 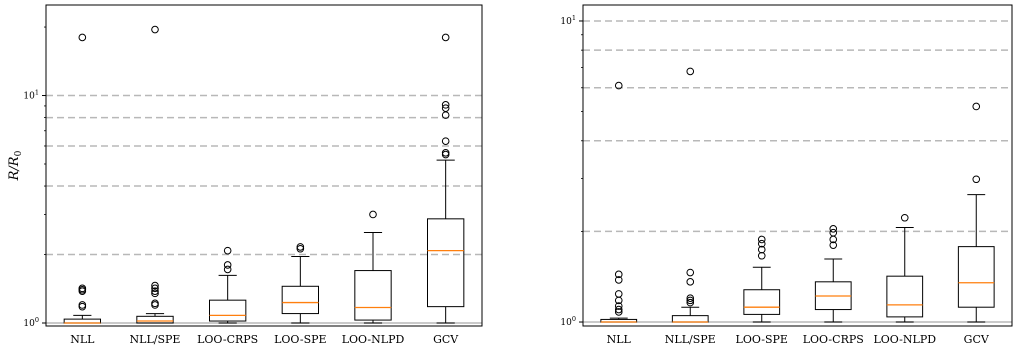 I want to click on y-axis-label: R/R0, so click(x=15, y=165).